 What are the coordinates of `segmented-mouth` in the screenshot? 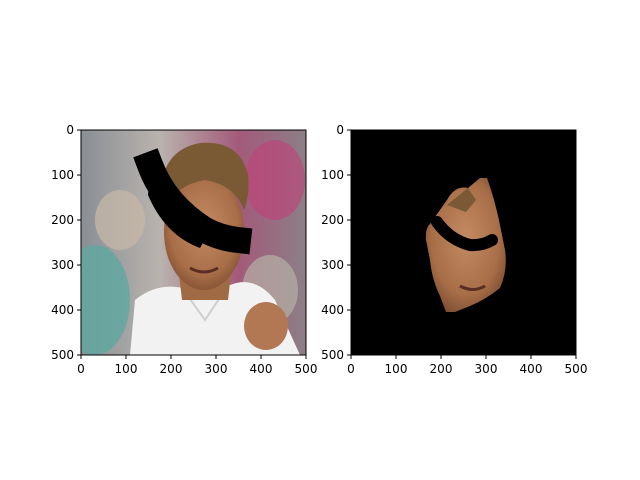 It's located at (472, 287).